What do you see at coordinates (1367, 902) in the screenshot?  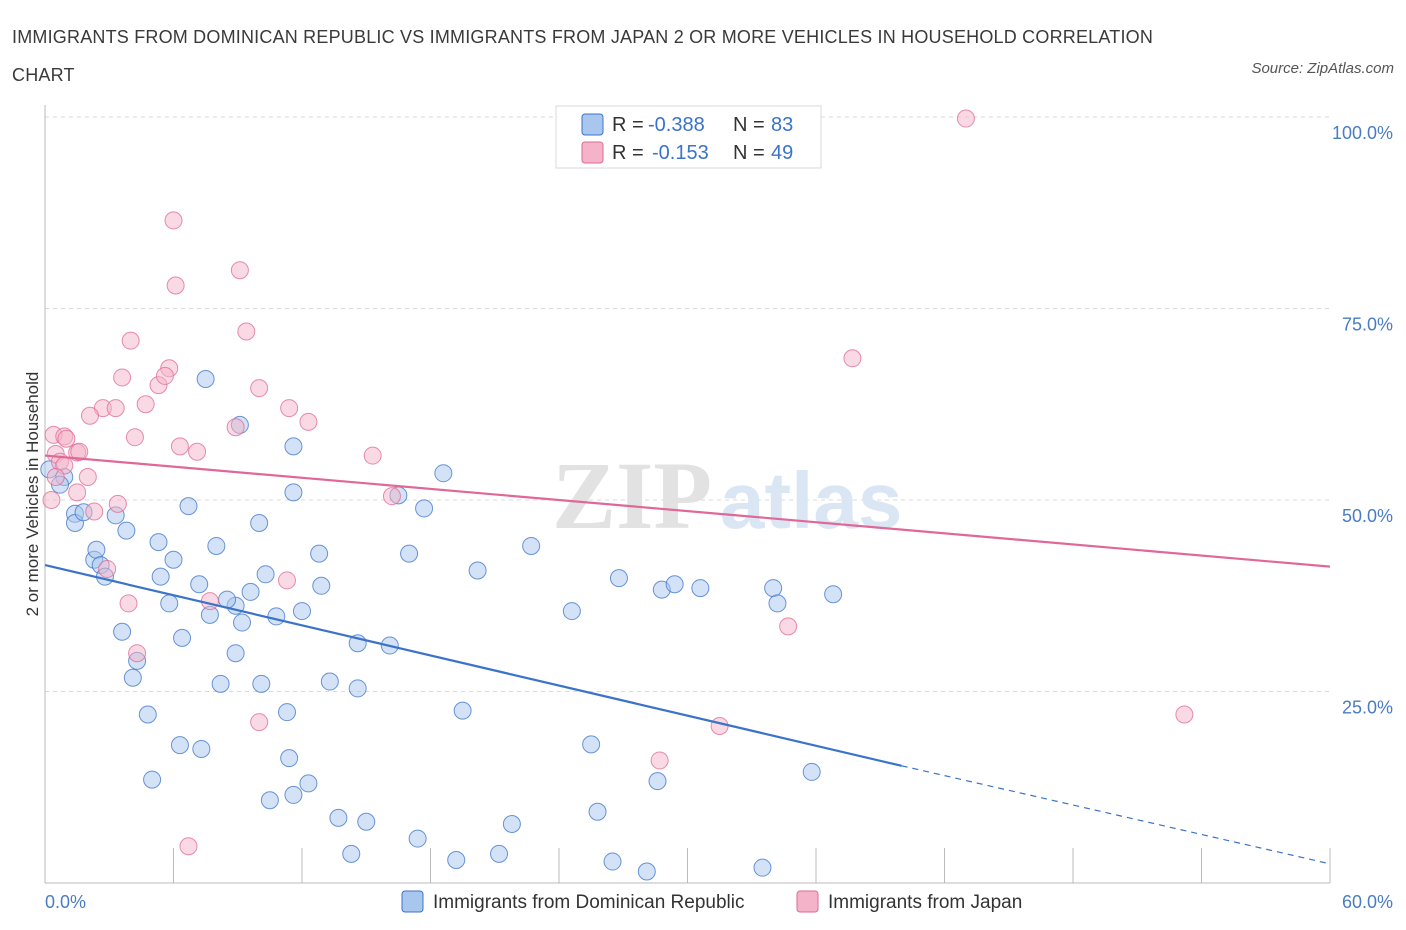 I see `x-tick-label-1: 60.0%` at bounding box center [1367, 902].